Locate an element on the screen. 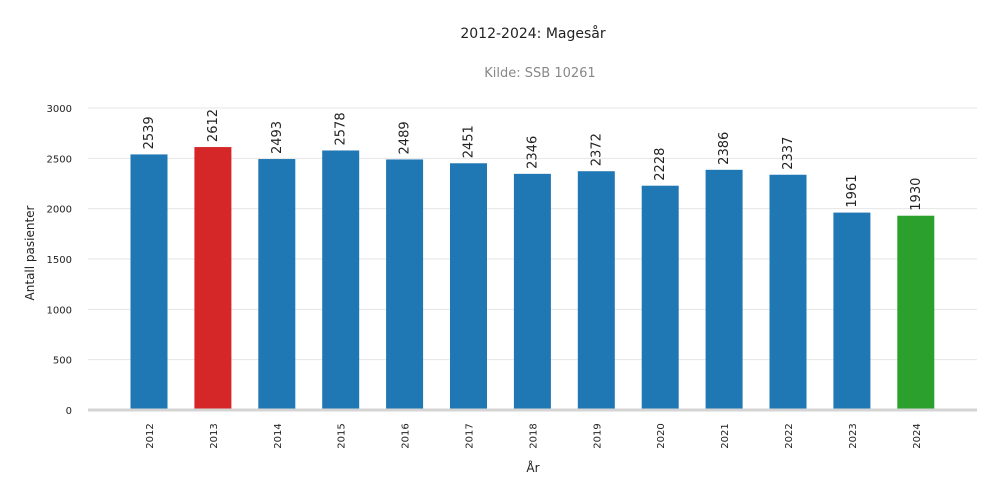 The height and width of the screenshot is (500, 1000). x-tick-label: 2021 is located at coordinates (725, 435).